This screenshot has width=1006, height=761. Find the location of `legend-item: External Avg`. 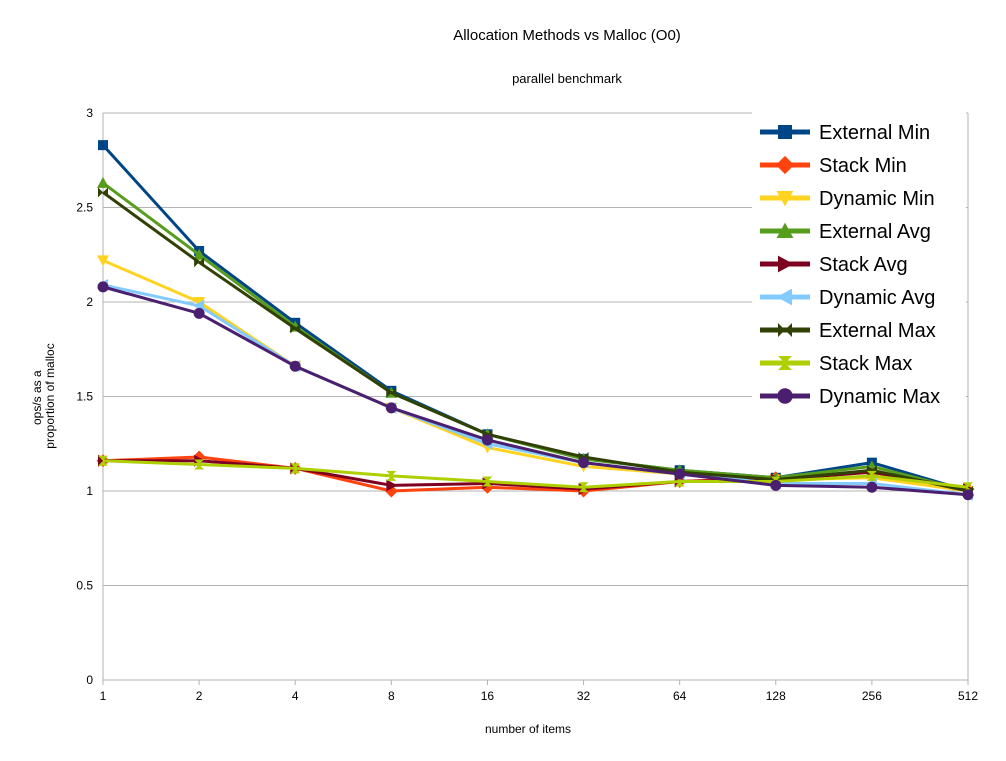

legend-item: External Avg is located at coordinates (845, 232).